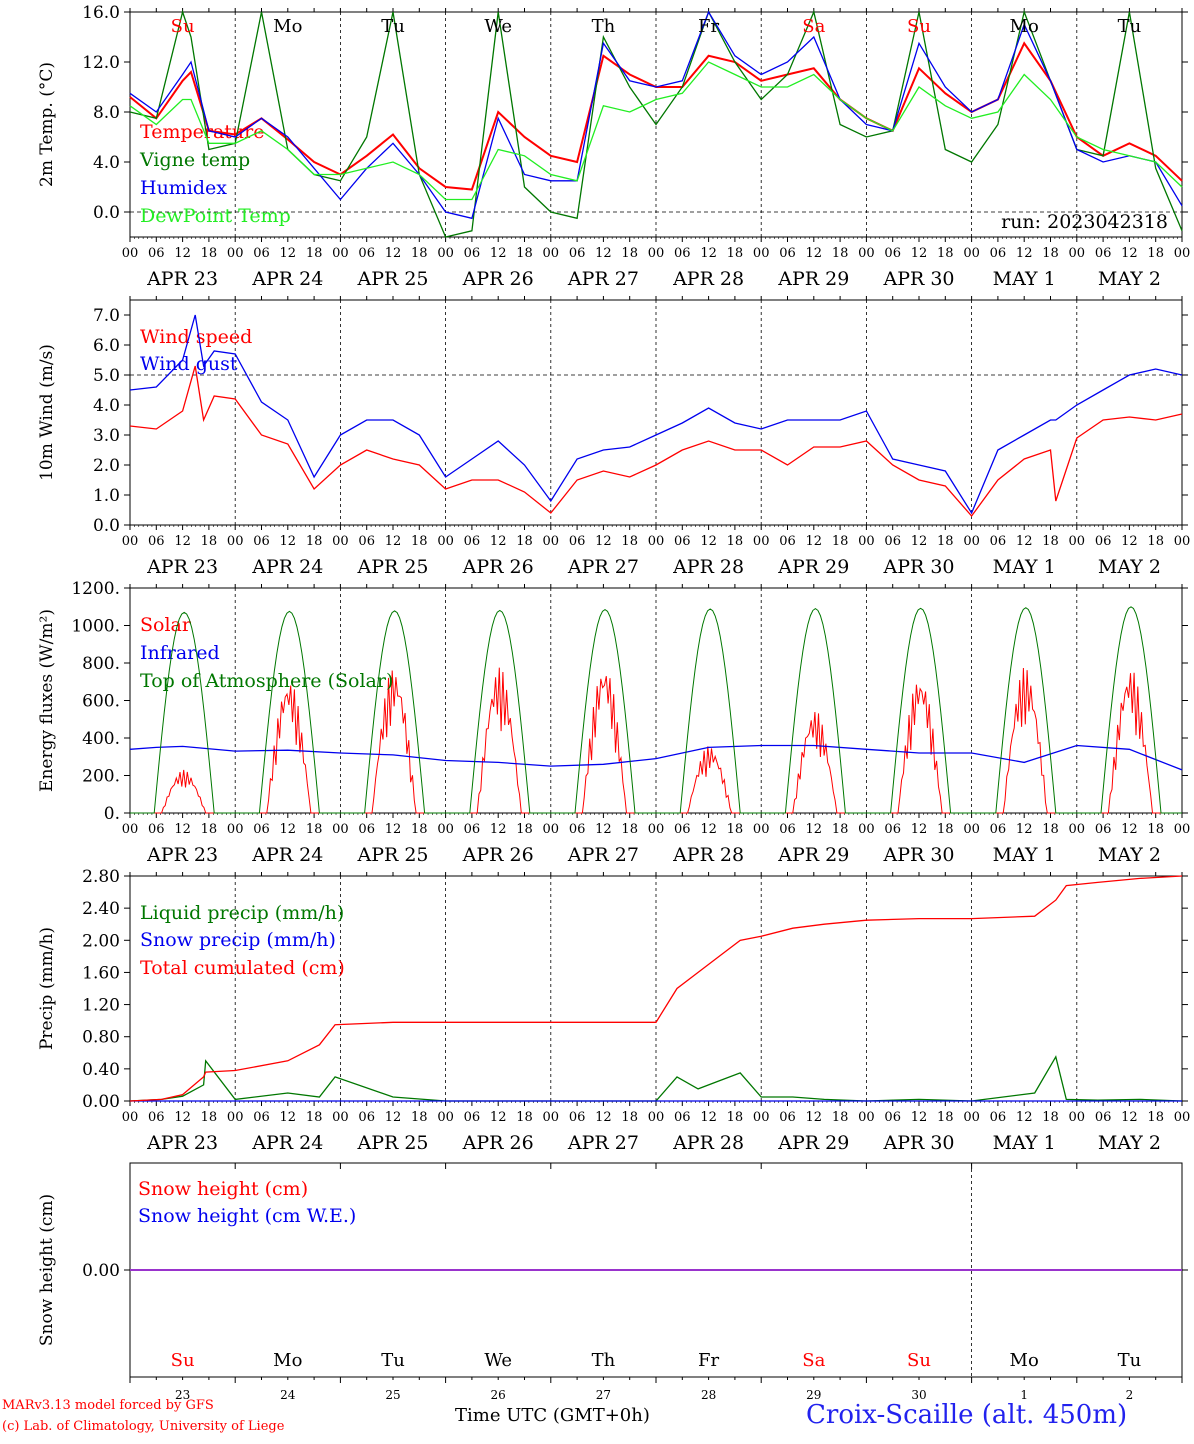 Image resolution: width=1194 pixels, height=1444 pixels. What do you see at coordinates (813, 855) in the screenshot?
I see `date-label: APR 29` at bounding box center [813, 855].